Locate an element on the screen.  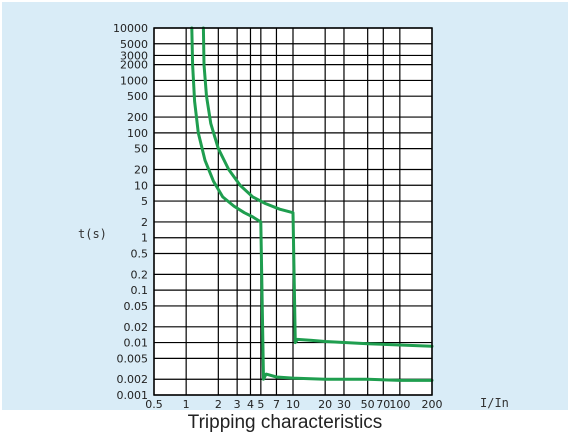
x-tick-label: 3 is located at coordinates (237, 404).